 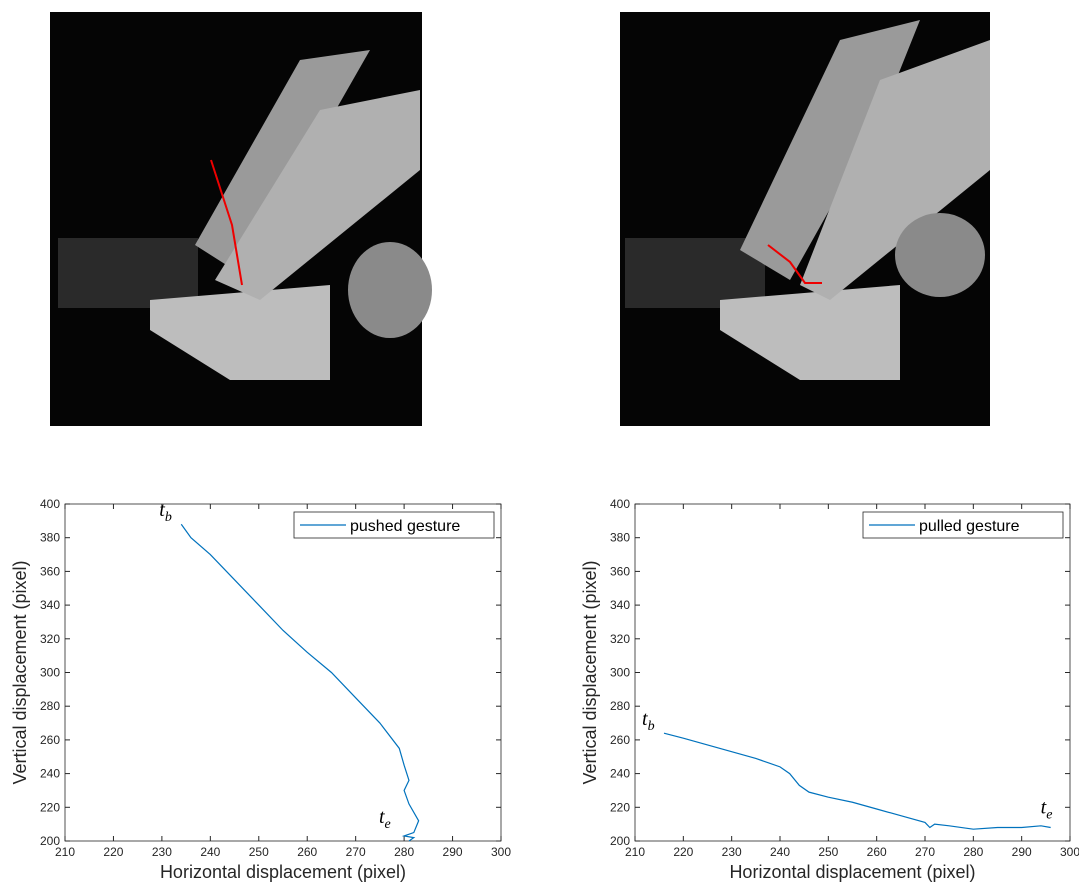 I want to click on legend-label: pushed gesture, so click(x=405, y=526).